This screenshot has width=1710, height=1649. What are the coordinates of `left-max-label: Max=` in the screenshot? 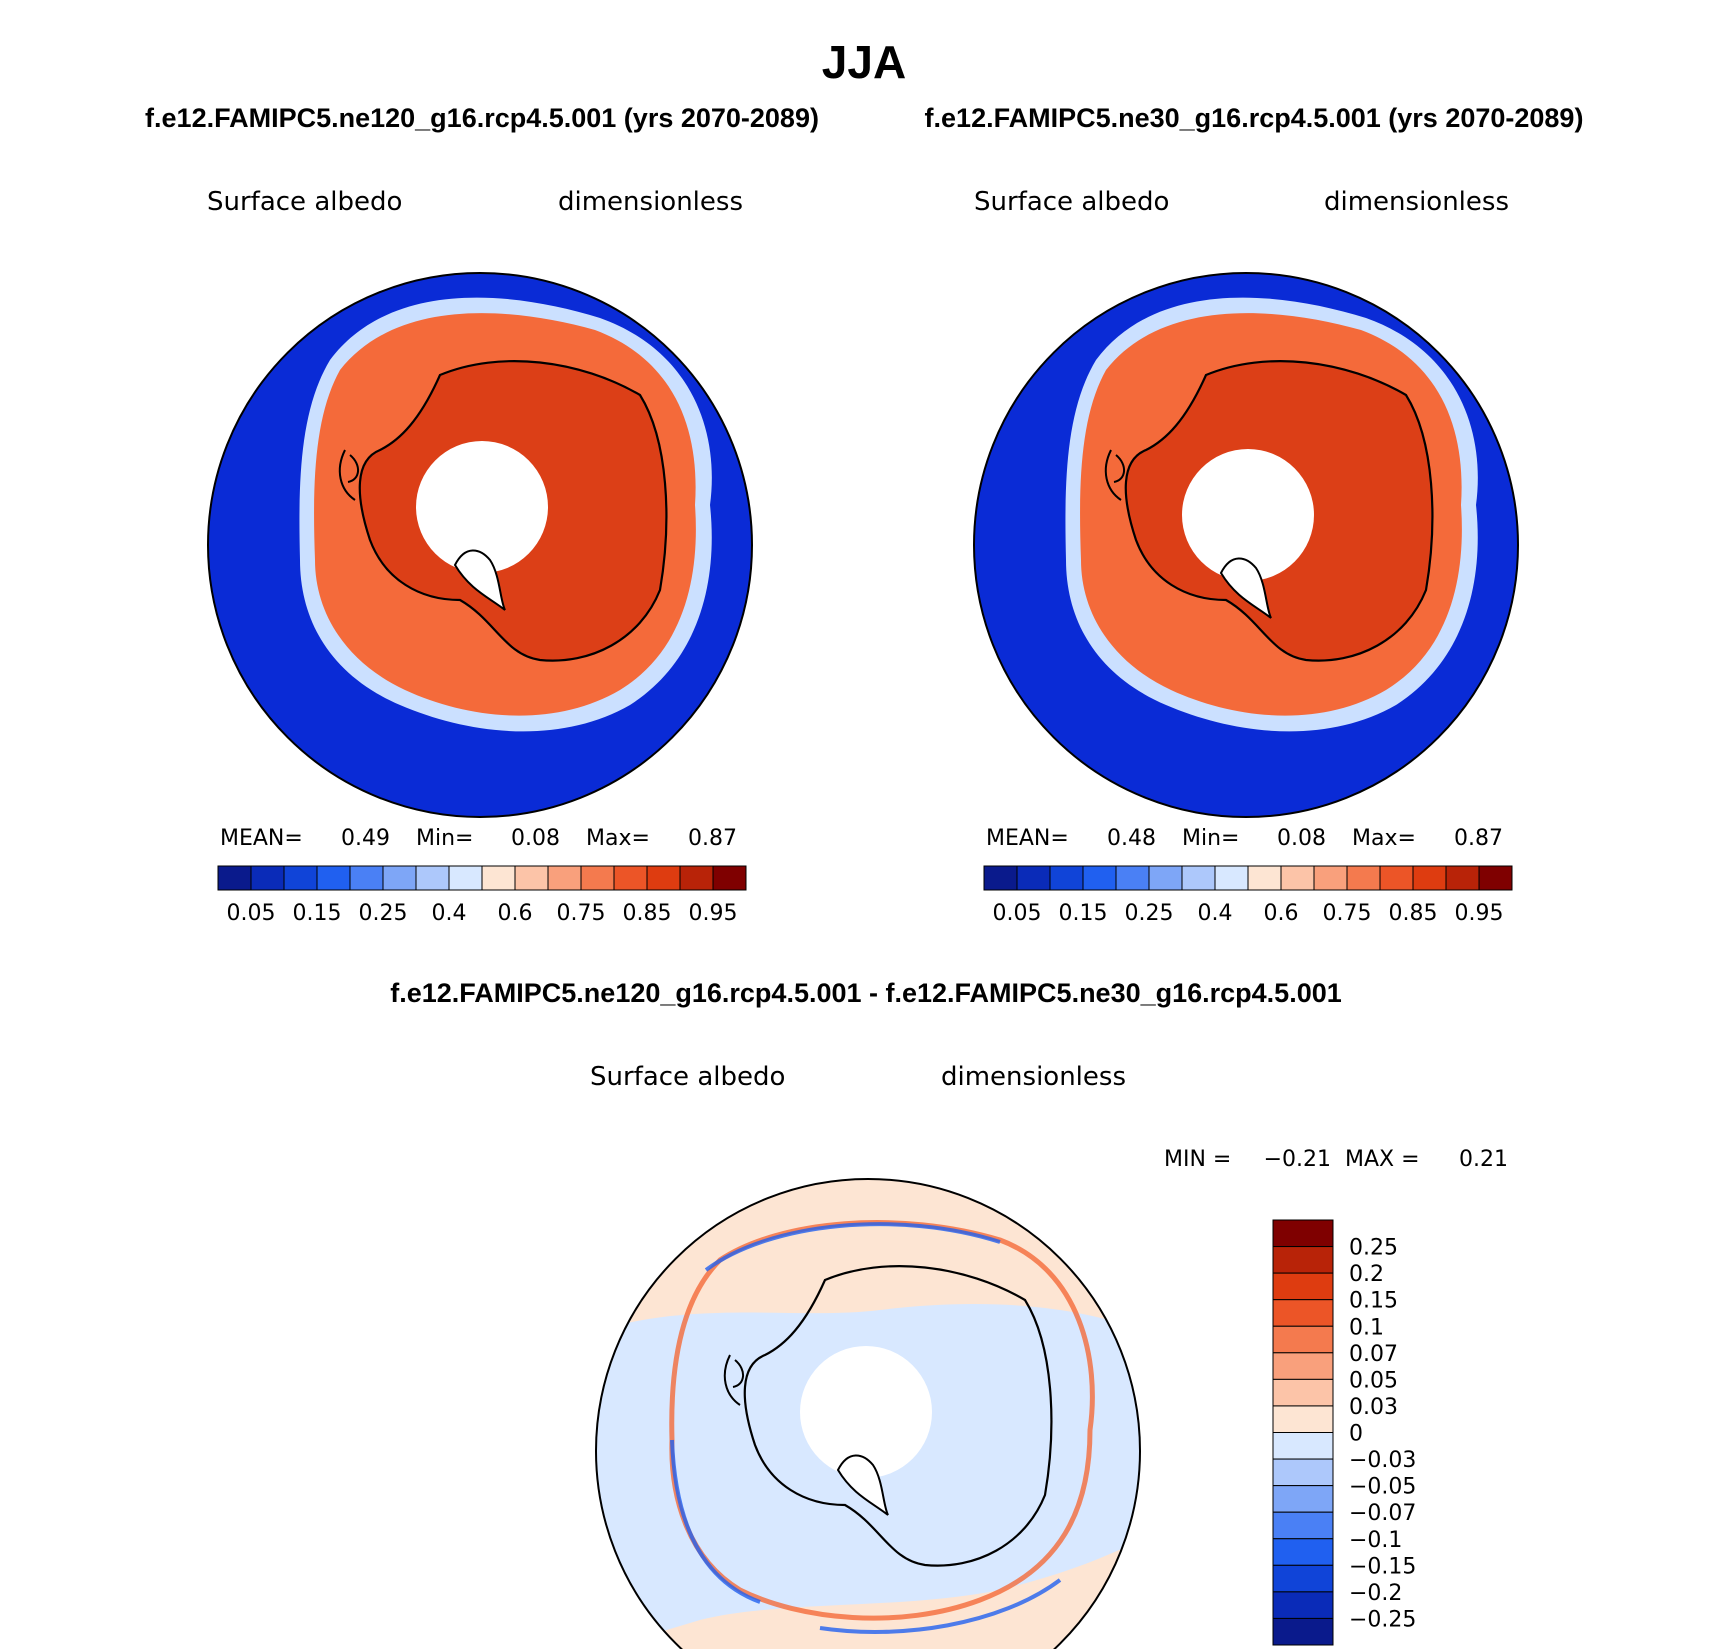 It's located at (618, 838).